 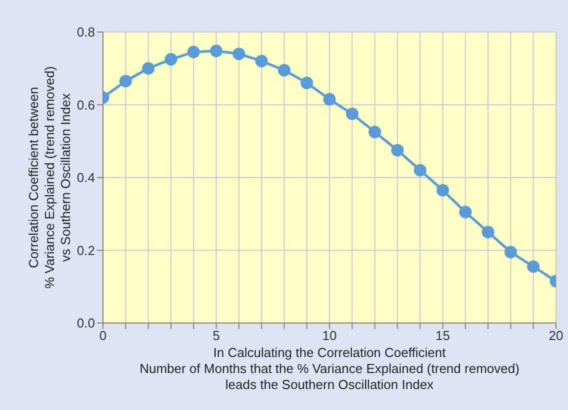 What do you see at coordinates (216, 336) in the screenshot?
I see `x-tick-label: 5` at bounding box center [216, 336].